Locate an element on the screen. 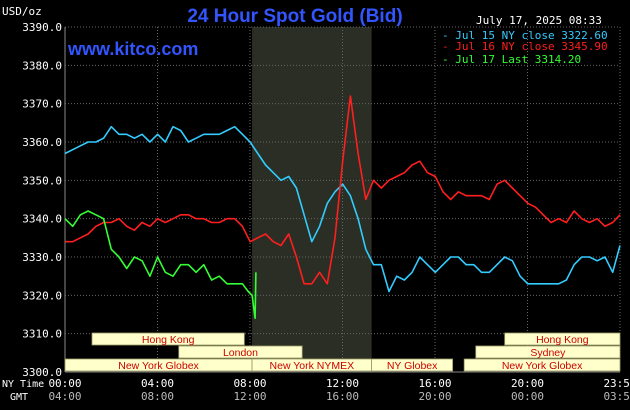 This screenshot has width=630, height=410. session-label: New York NYMEX is located at coordinates (312, 366).